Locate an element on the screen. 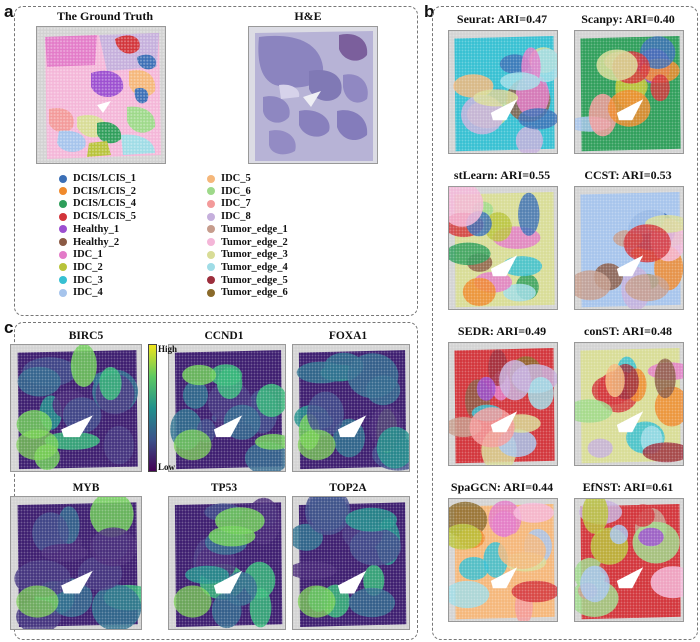 The height and width of the screenshot is (642, 700). legend-item: DCIS/LCIS_2 is located at coordinates (97, 191).